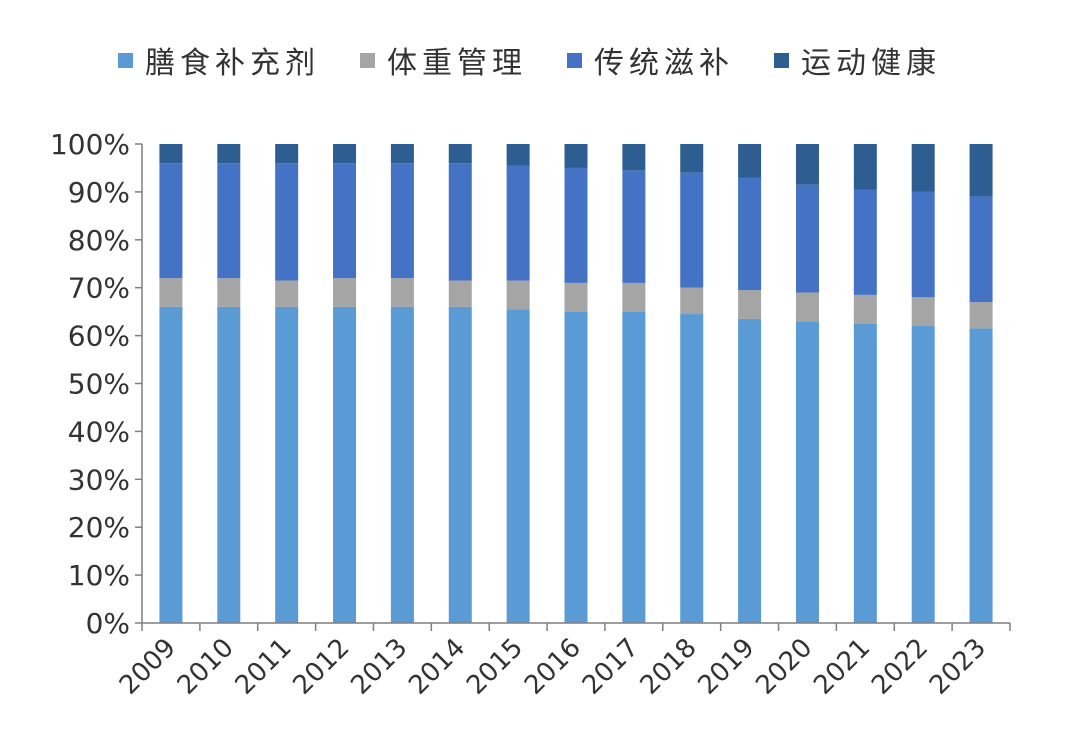 This screenshot has height=749, width=1080. What do you see at coordinates (99, 192) in the screenshot?
I see `y-tick-label: 90%` at bounding box center [99, 192].